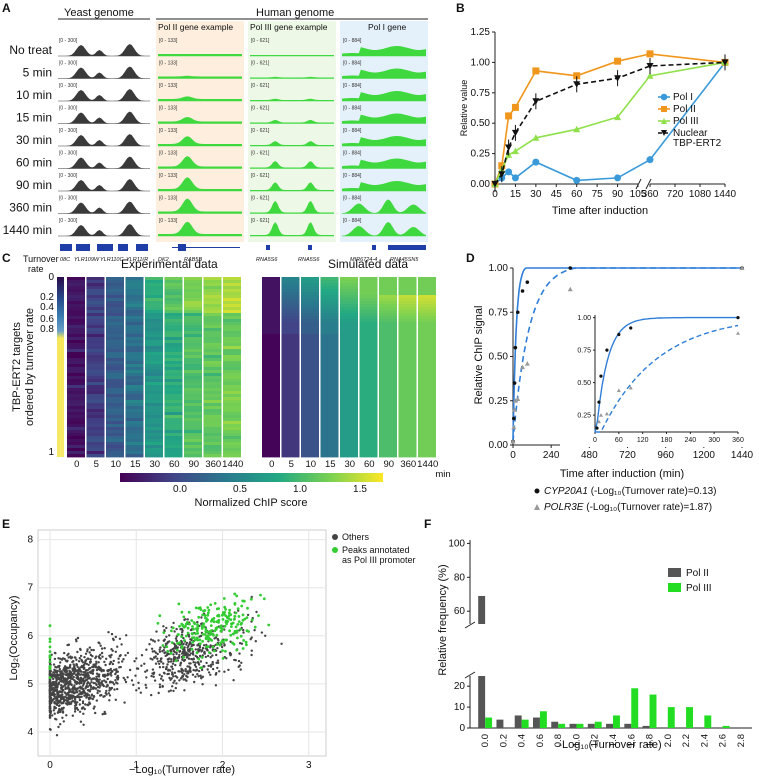 This screenshot has width=759, height=778. What do you see at coordinates (442, 474) in the screenshot?
I see `unit-label: min` at bounding box center [442, 474].